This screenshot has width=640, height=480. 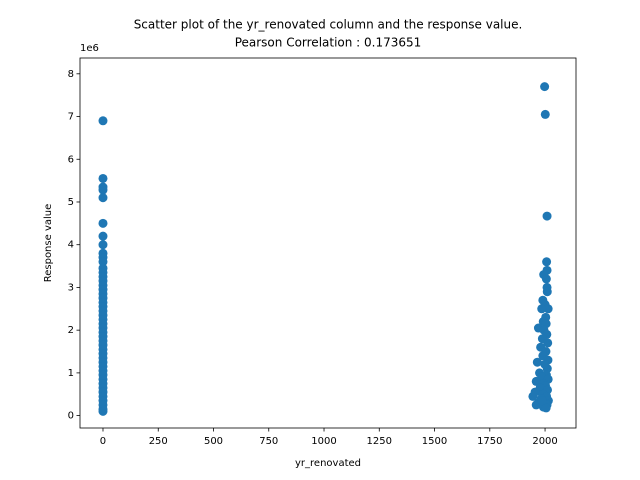 What do you see at coordinates (71, 117) in the screenshot?
I see `y-tick-label: 7` at bounding box center [71, 117].